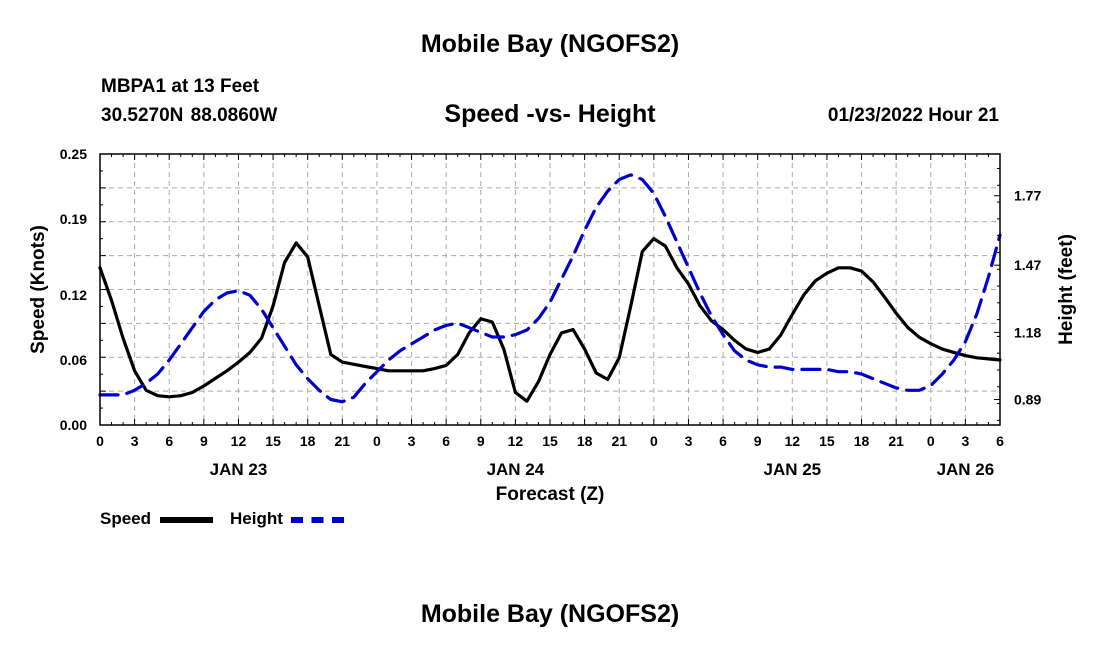  What do you see at coordinates (516, 469) in the screenshot?
I see `day-label: JAN 24` at bounding box center [516, 469].